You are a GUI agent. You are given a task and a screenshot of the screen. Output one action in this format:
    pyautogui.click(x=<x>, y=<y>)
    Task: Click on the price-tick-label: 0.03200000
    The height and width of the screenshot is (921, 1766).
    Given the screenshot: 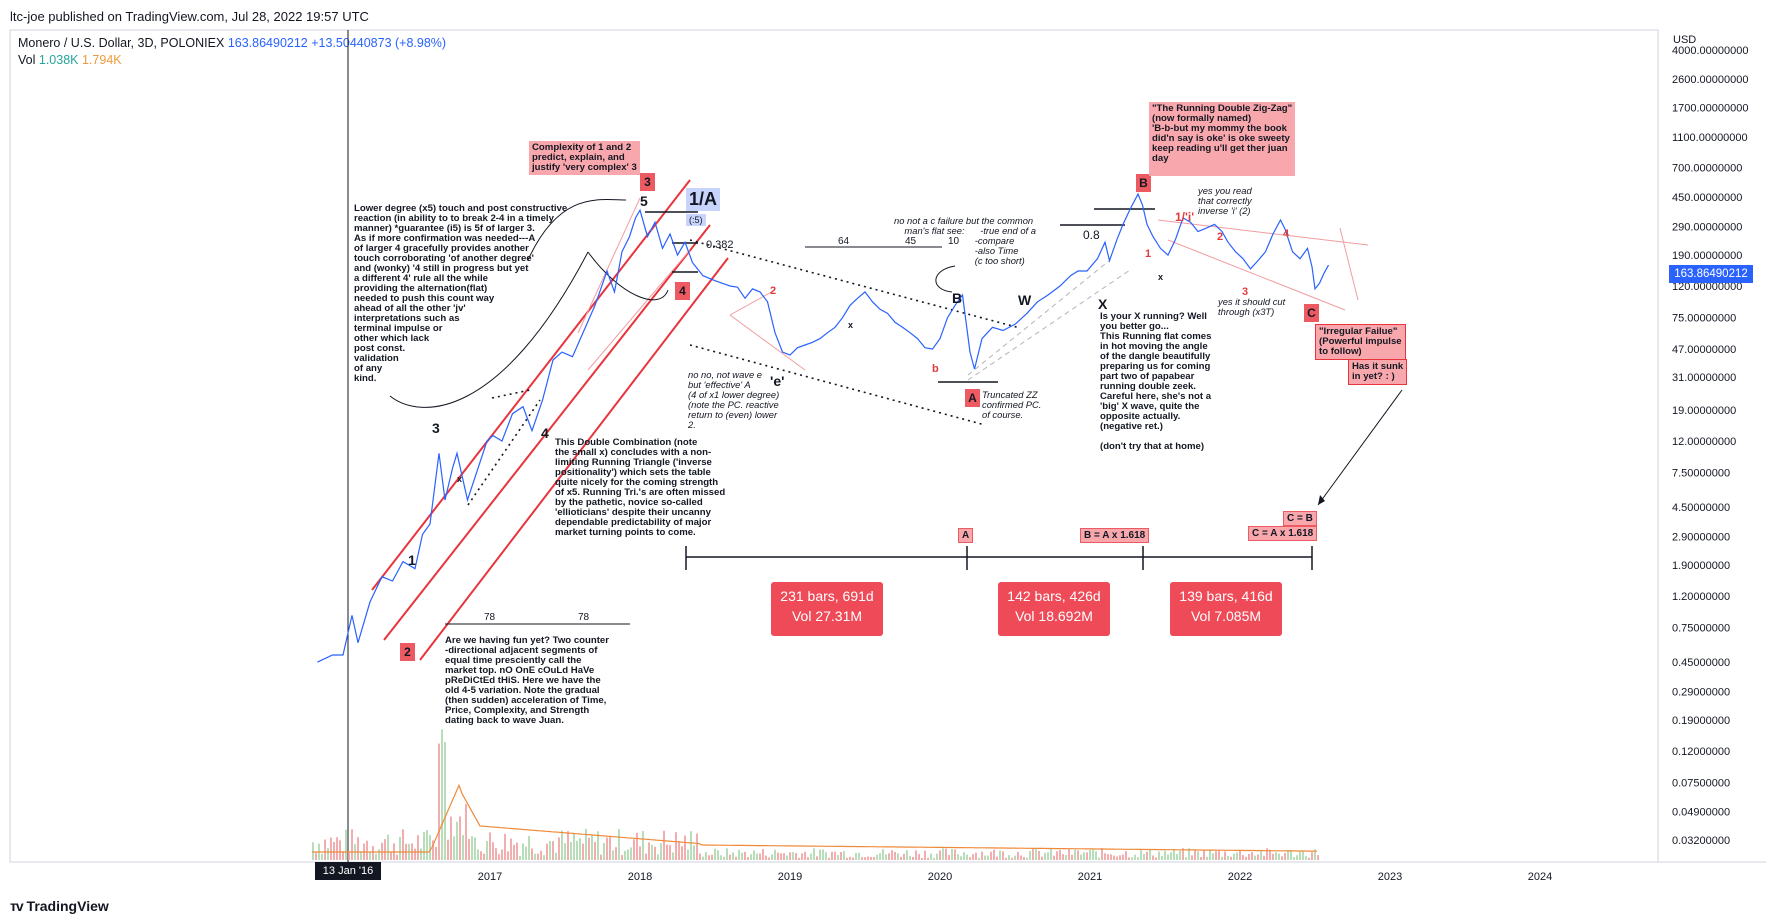 What is the action you would take?
    pyautogui.click(x=1701, y=841)
    